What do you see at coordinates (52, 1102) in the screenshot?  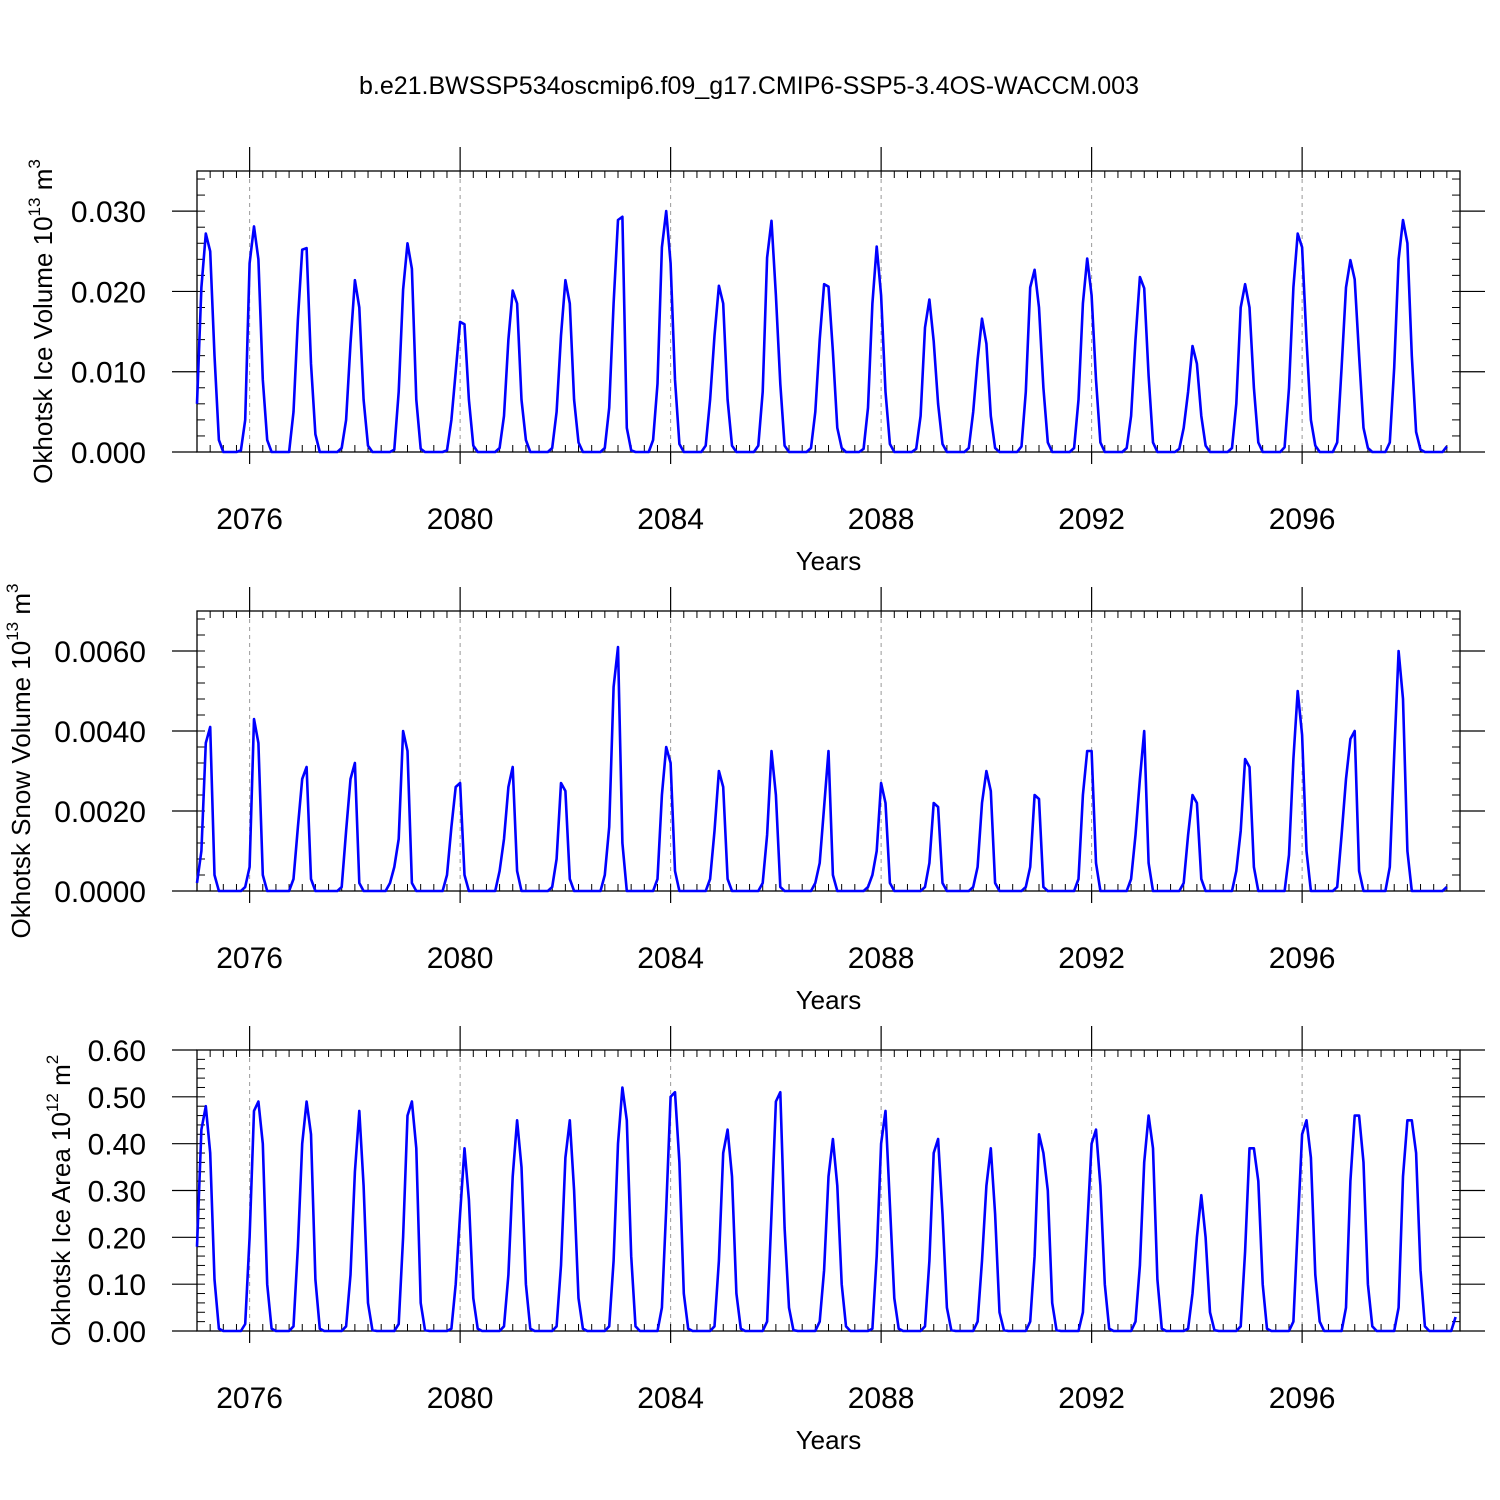 I see `y-axis-title-exponent: 12` at bounding box center [52, 1102].